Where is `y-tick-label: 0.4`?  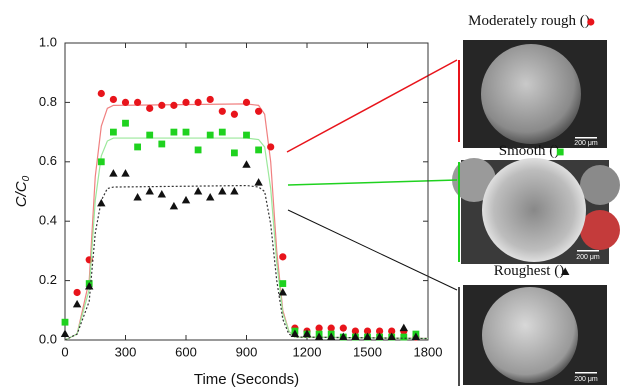
y-tick-label: 0.4 is located at coordinates (48, 220).